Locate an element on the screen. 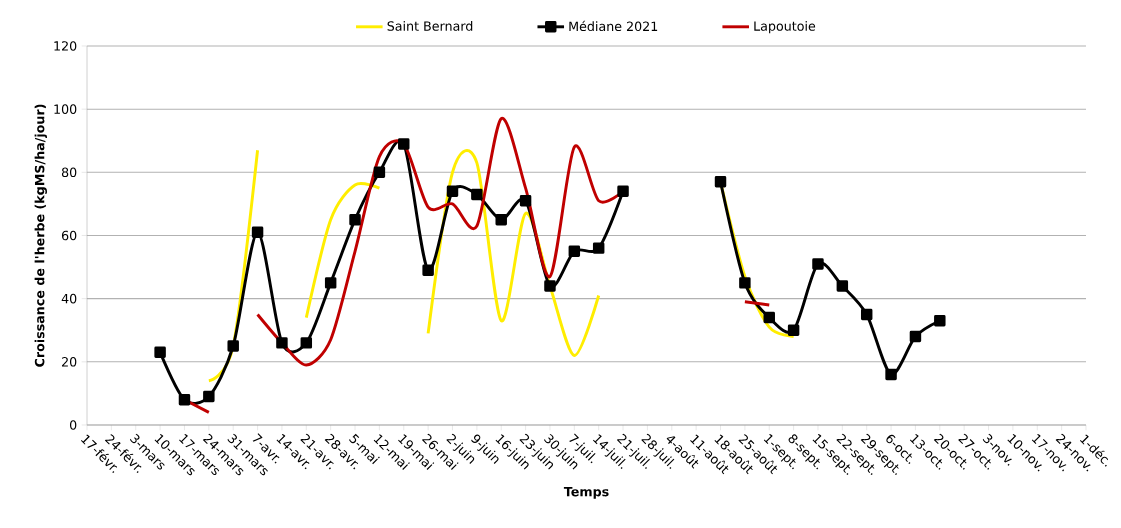 The image size is (1121, 528). y-tick-label: 80 is located at coordinates (69, 172).